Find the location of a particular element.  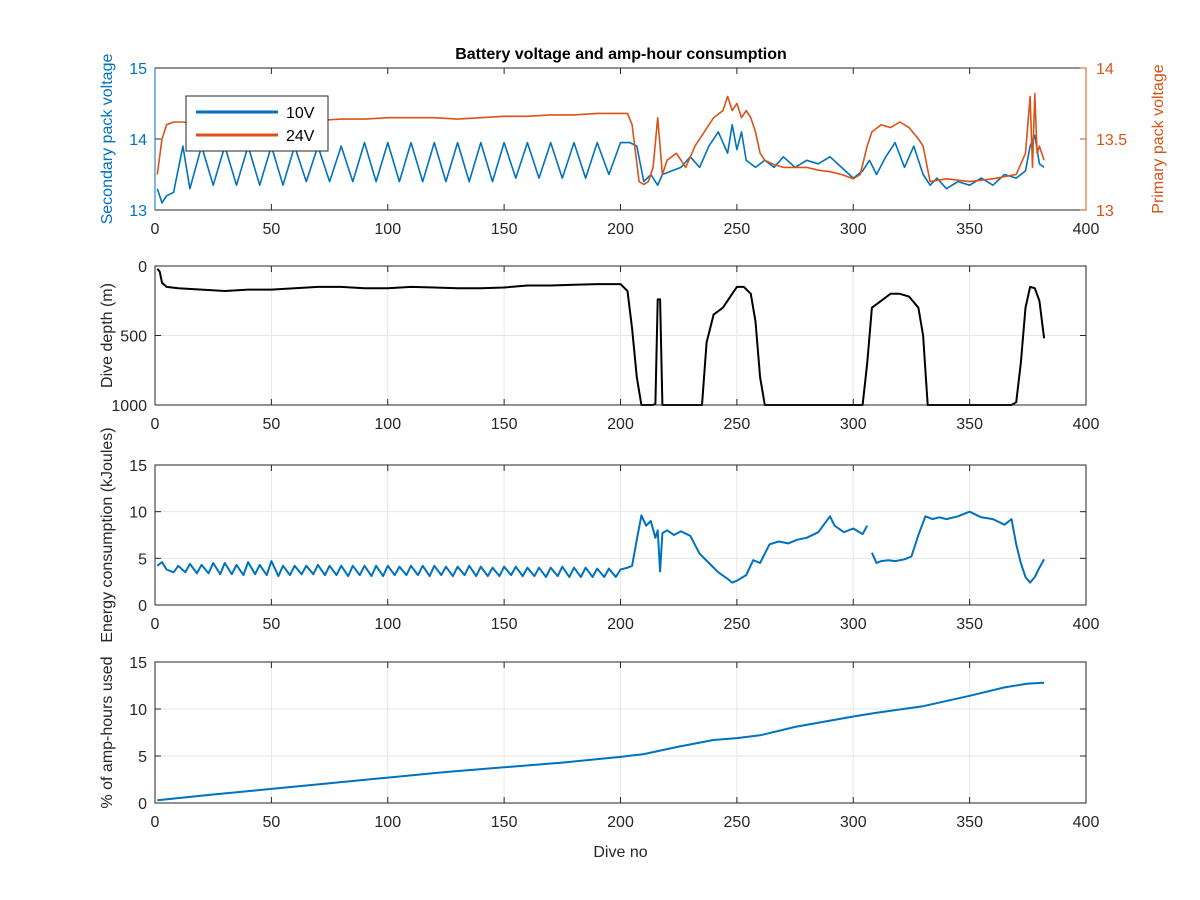

y-right-tick-label: 14 is located at coordinates (1105, 69).